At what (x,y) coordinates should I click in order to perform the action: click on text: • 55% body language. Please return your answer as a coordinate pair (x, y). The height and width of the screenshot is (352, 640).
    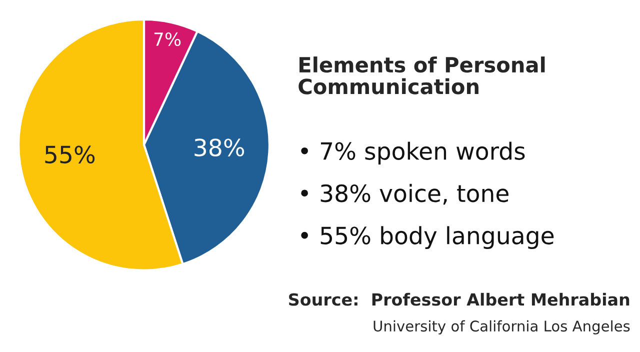
    Looking at the image, I should click on (427, 238).